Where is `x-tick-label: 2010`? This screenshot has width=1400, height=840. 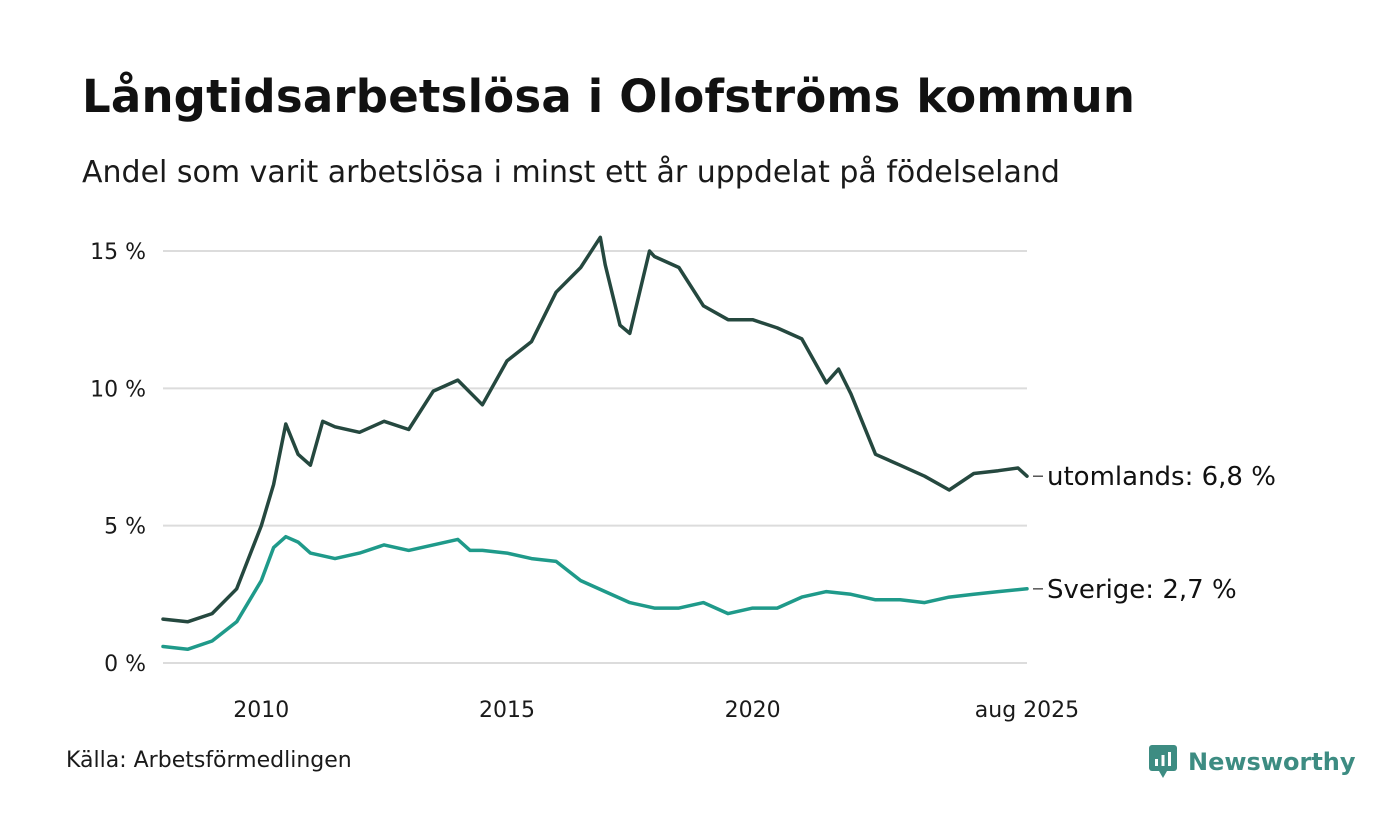
x-tick-label: 2010 is located at coordinates (261, 710).